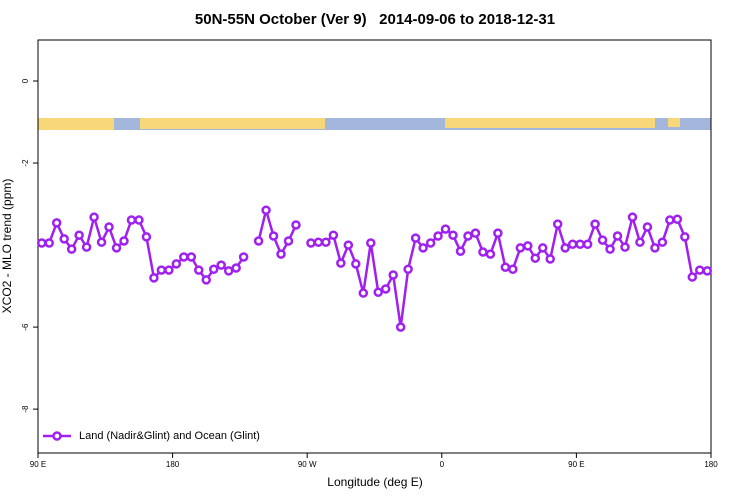 The width and height of the screenshot is (750, 500). I want to click on y-axis-label: XCO2 - MLO trend (ppm), so click(7, 246).